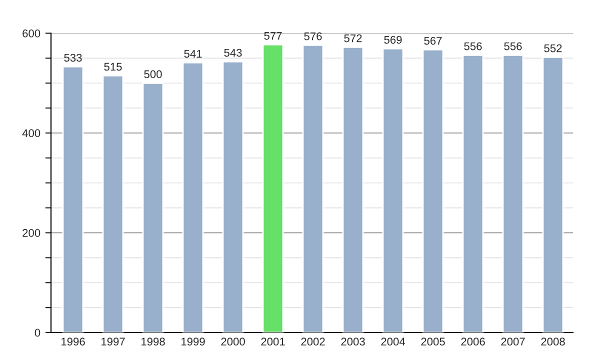  Describe the element at coordinates (273, 36) in the screenshot. I see `data-label: 577` at that location.